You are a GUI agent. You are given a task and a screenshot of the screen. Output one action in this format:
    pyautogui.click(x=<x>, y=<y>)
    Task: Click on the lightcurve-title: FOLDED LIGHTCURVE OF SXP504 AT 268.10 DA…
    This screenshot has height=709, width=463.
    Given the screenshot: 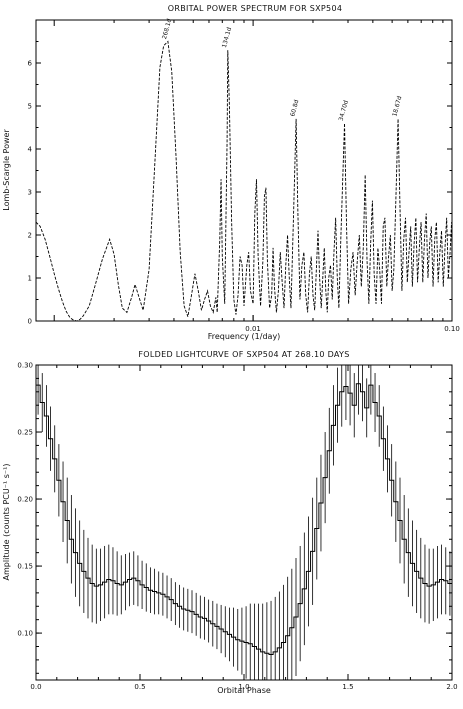 What is the action you would take?
    pyautogui.click(x=243, y=354)
    